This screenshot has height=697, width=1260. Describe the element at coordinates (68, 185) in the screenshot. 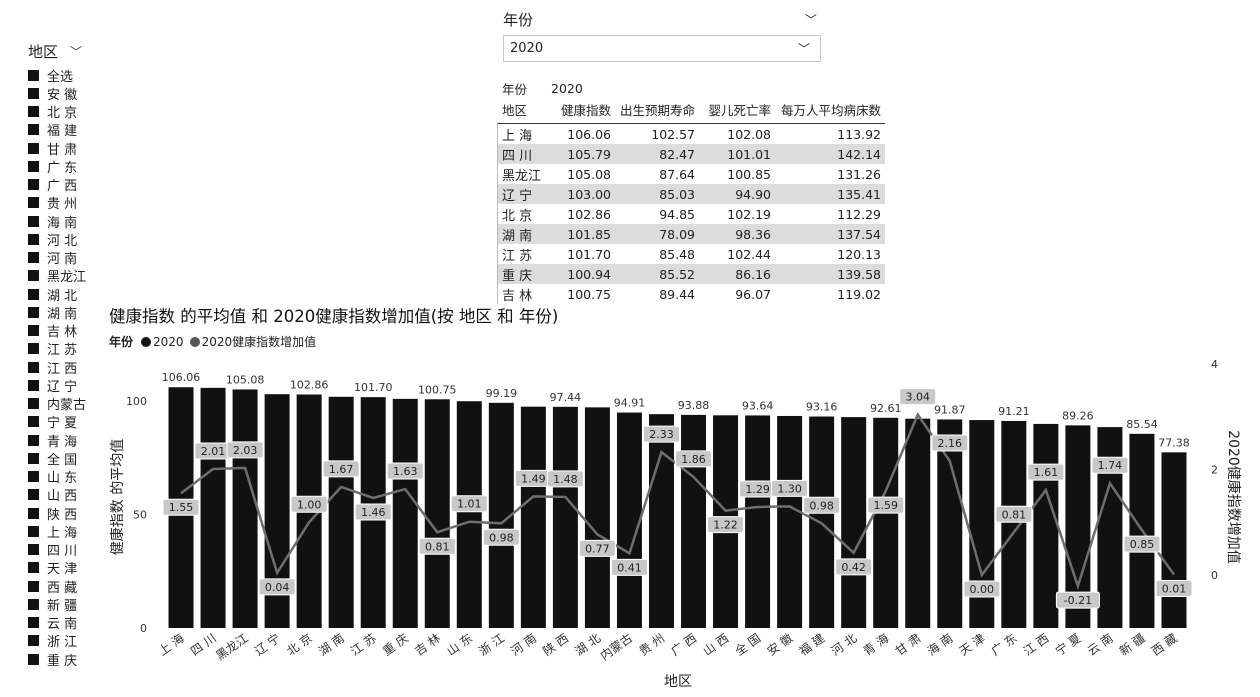

I see `region-slicer-item: 广 西` at that location.